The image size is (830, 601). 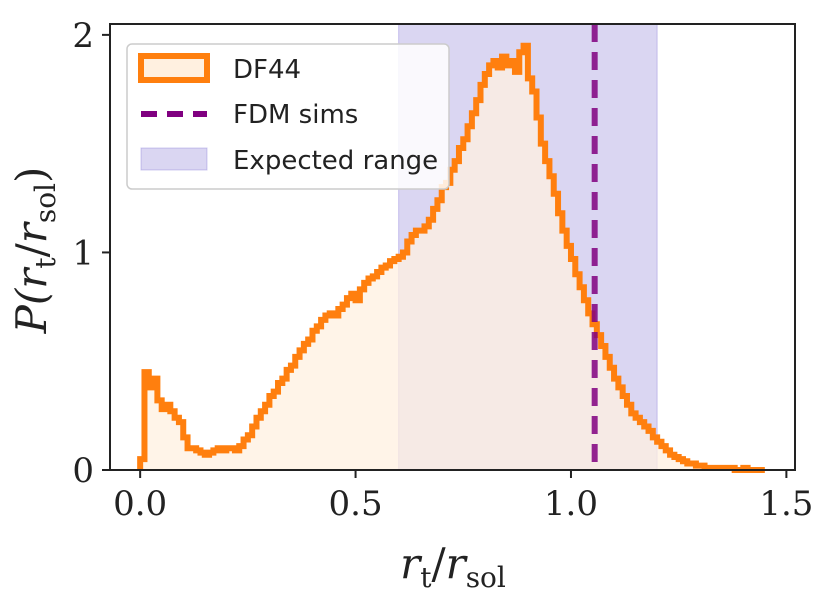 I want to click on legend-swatch-df44, so click(x=174, y=68).